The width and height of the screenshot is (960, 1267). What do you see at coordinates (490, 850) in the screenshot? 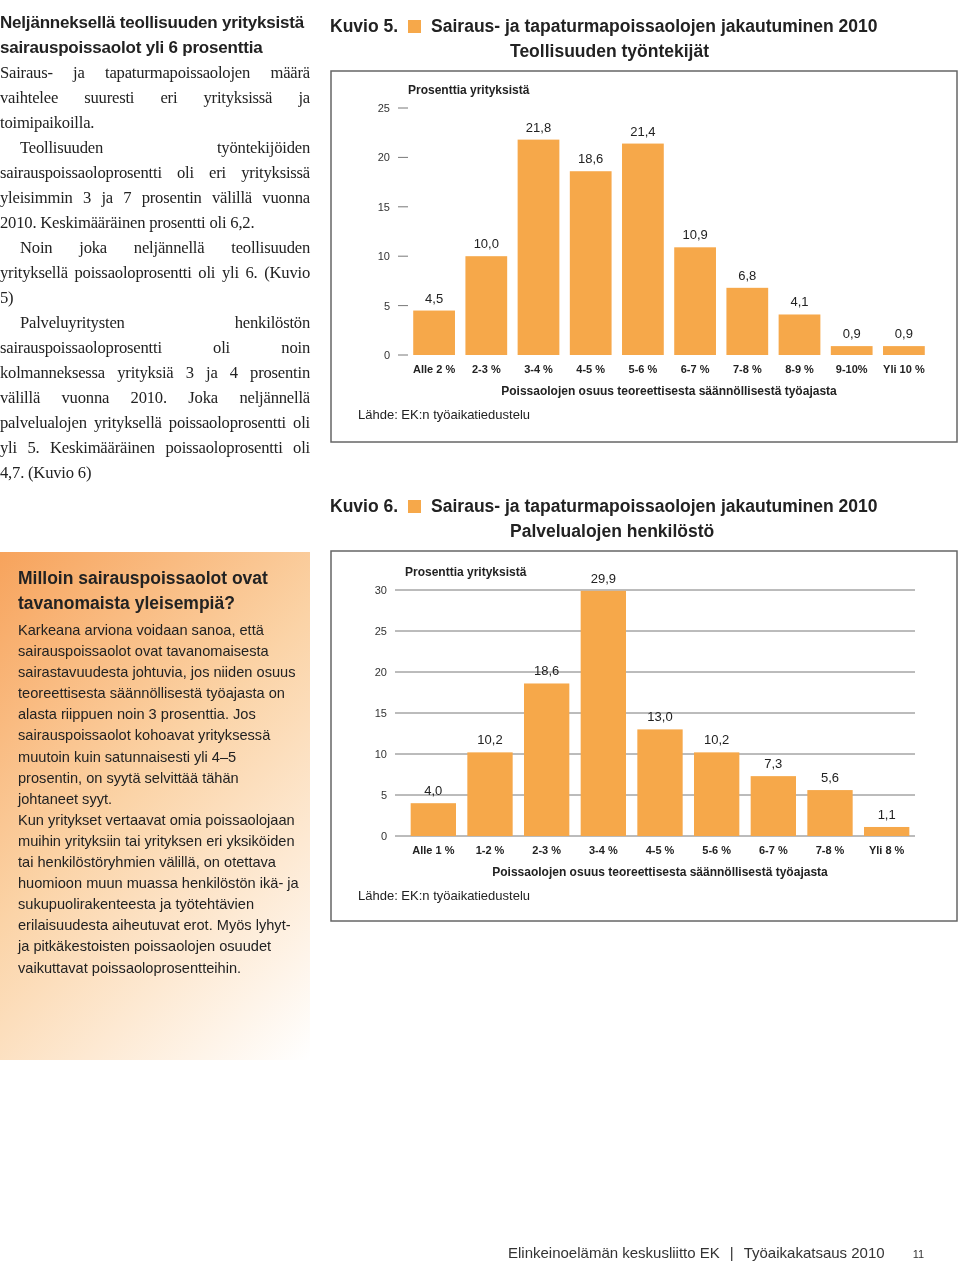
I see `x-tick-label: 1-2 %` at bounding box center [490, 850].